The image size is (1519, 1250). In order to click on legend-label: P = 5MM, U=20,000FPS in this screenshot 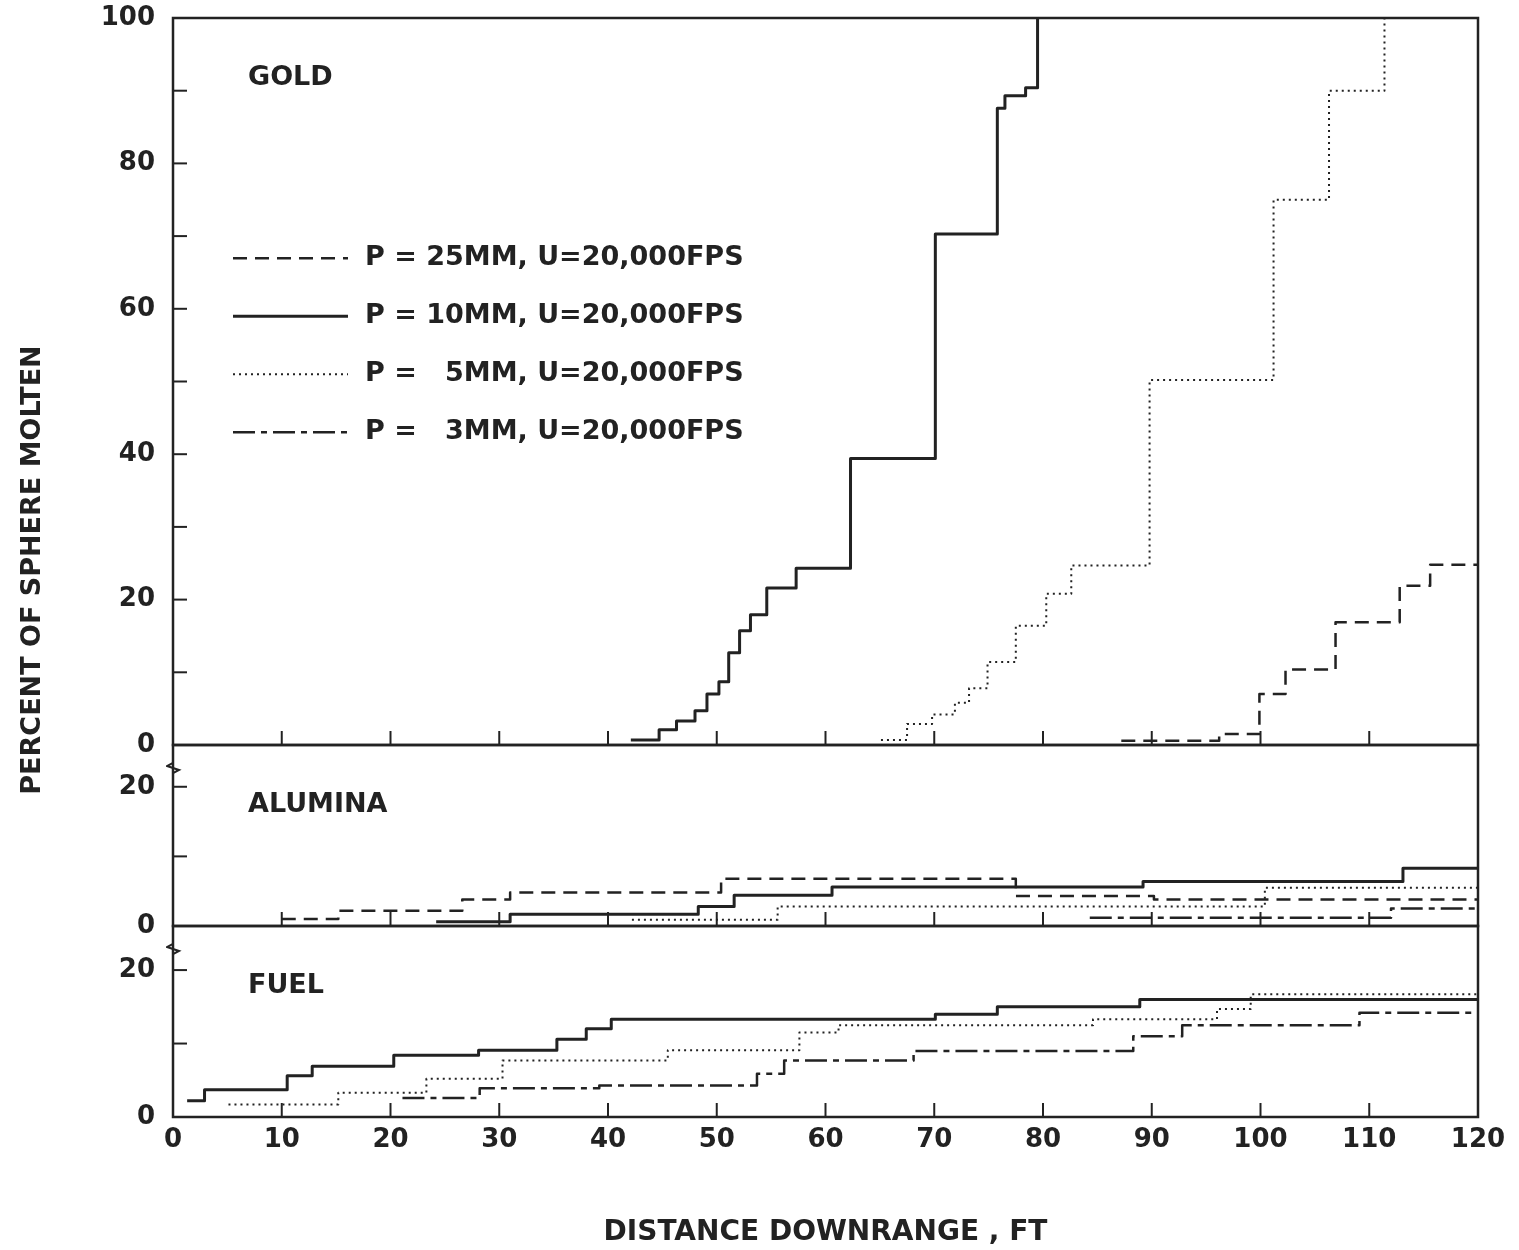, I will do `click(554, 372)`.